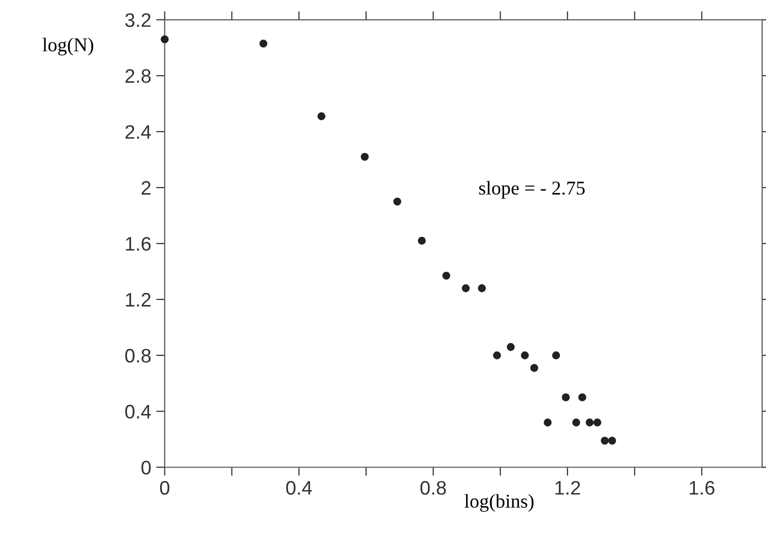  What do you see at coordinates (138, 76) in the screenshot?
I see `y-tick-label: 2.8` at bounding box center [138, 76].